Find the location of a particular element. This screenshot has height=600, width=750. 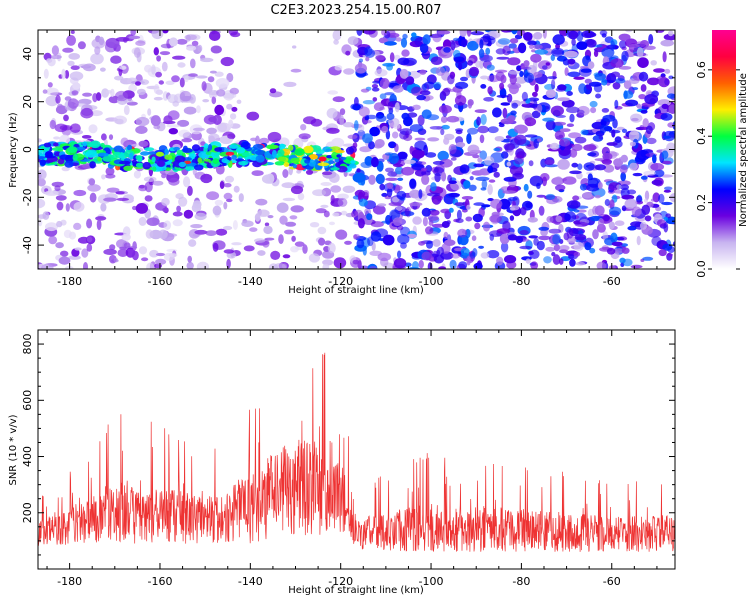

x-tick-label: -100 is located at coordinates (431, 281).